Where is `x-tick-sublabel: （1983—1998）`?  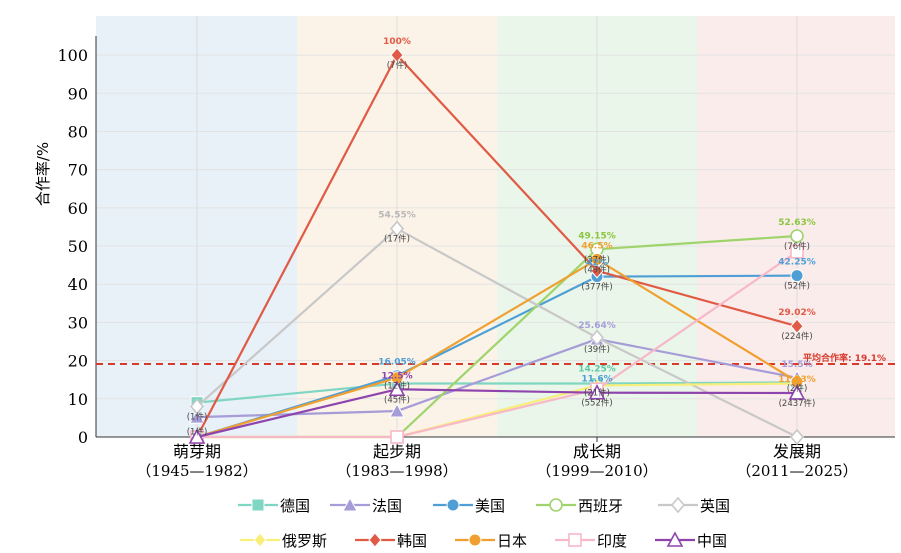
x-tick-sublabel: （1983—1998） is located at coordinates (396, 471).